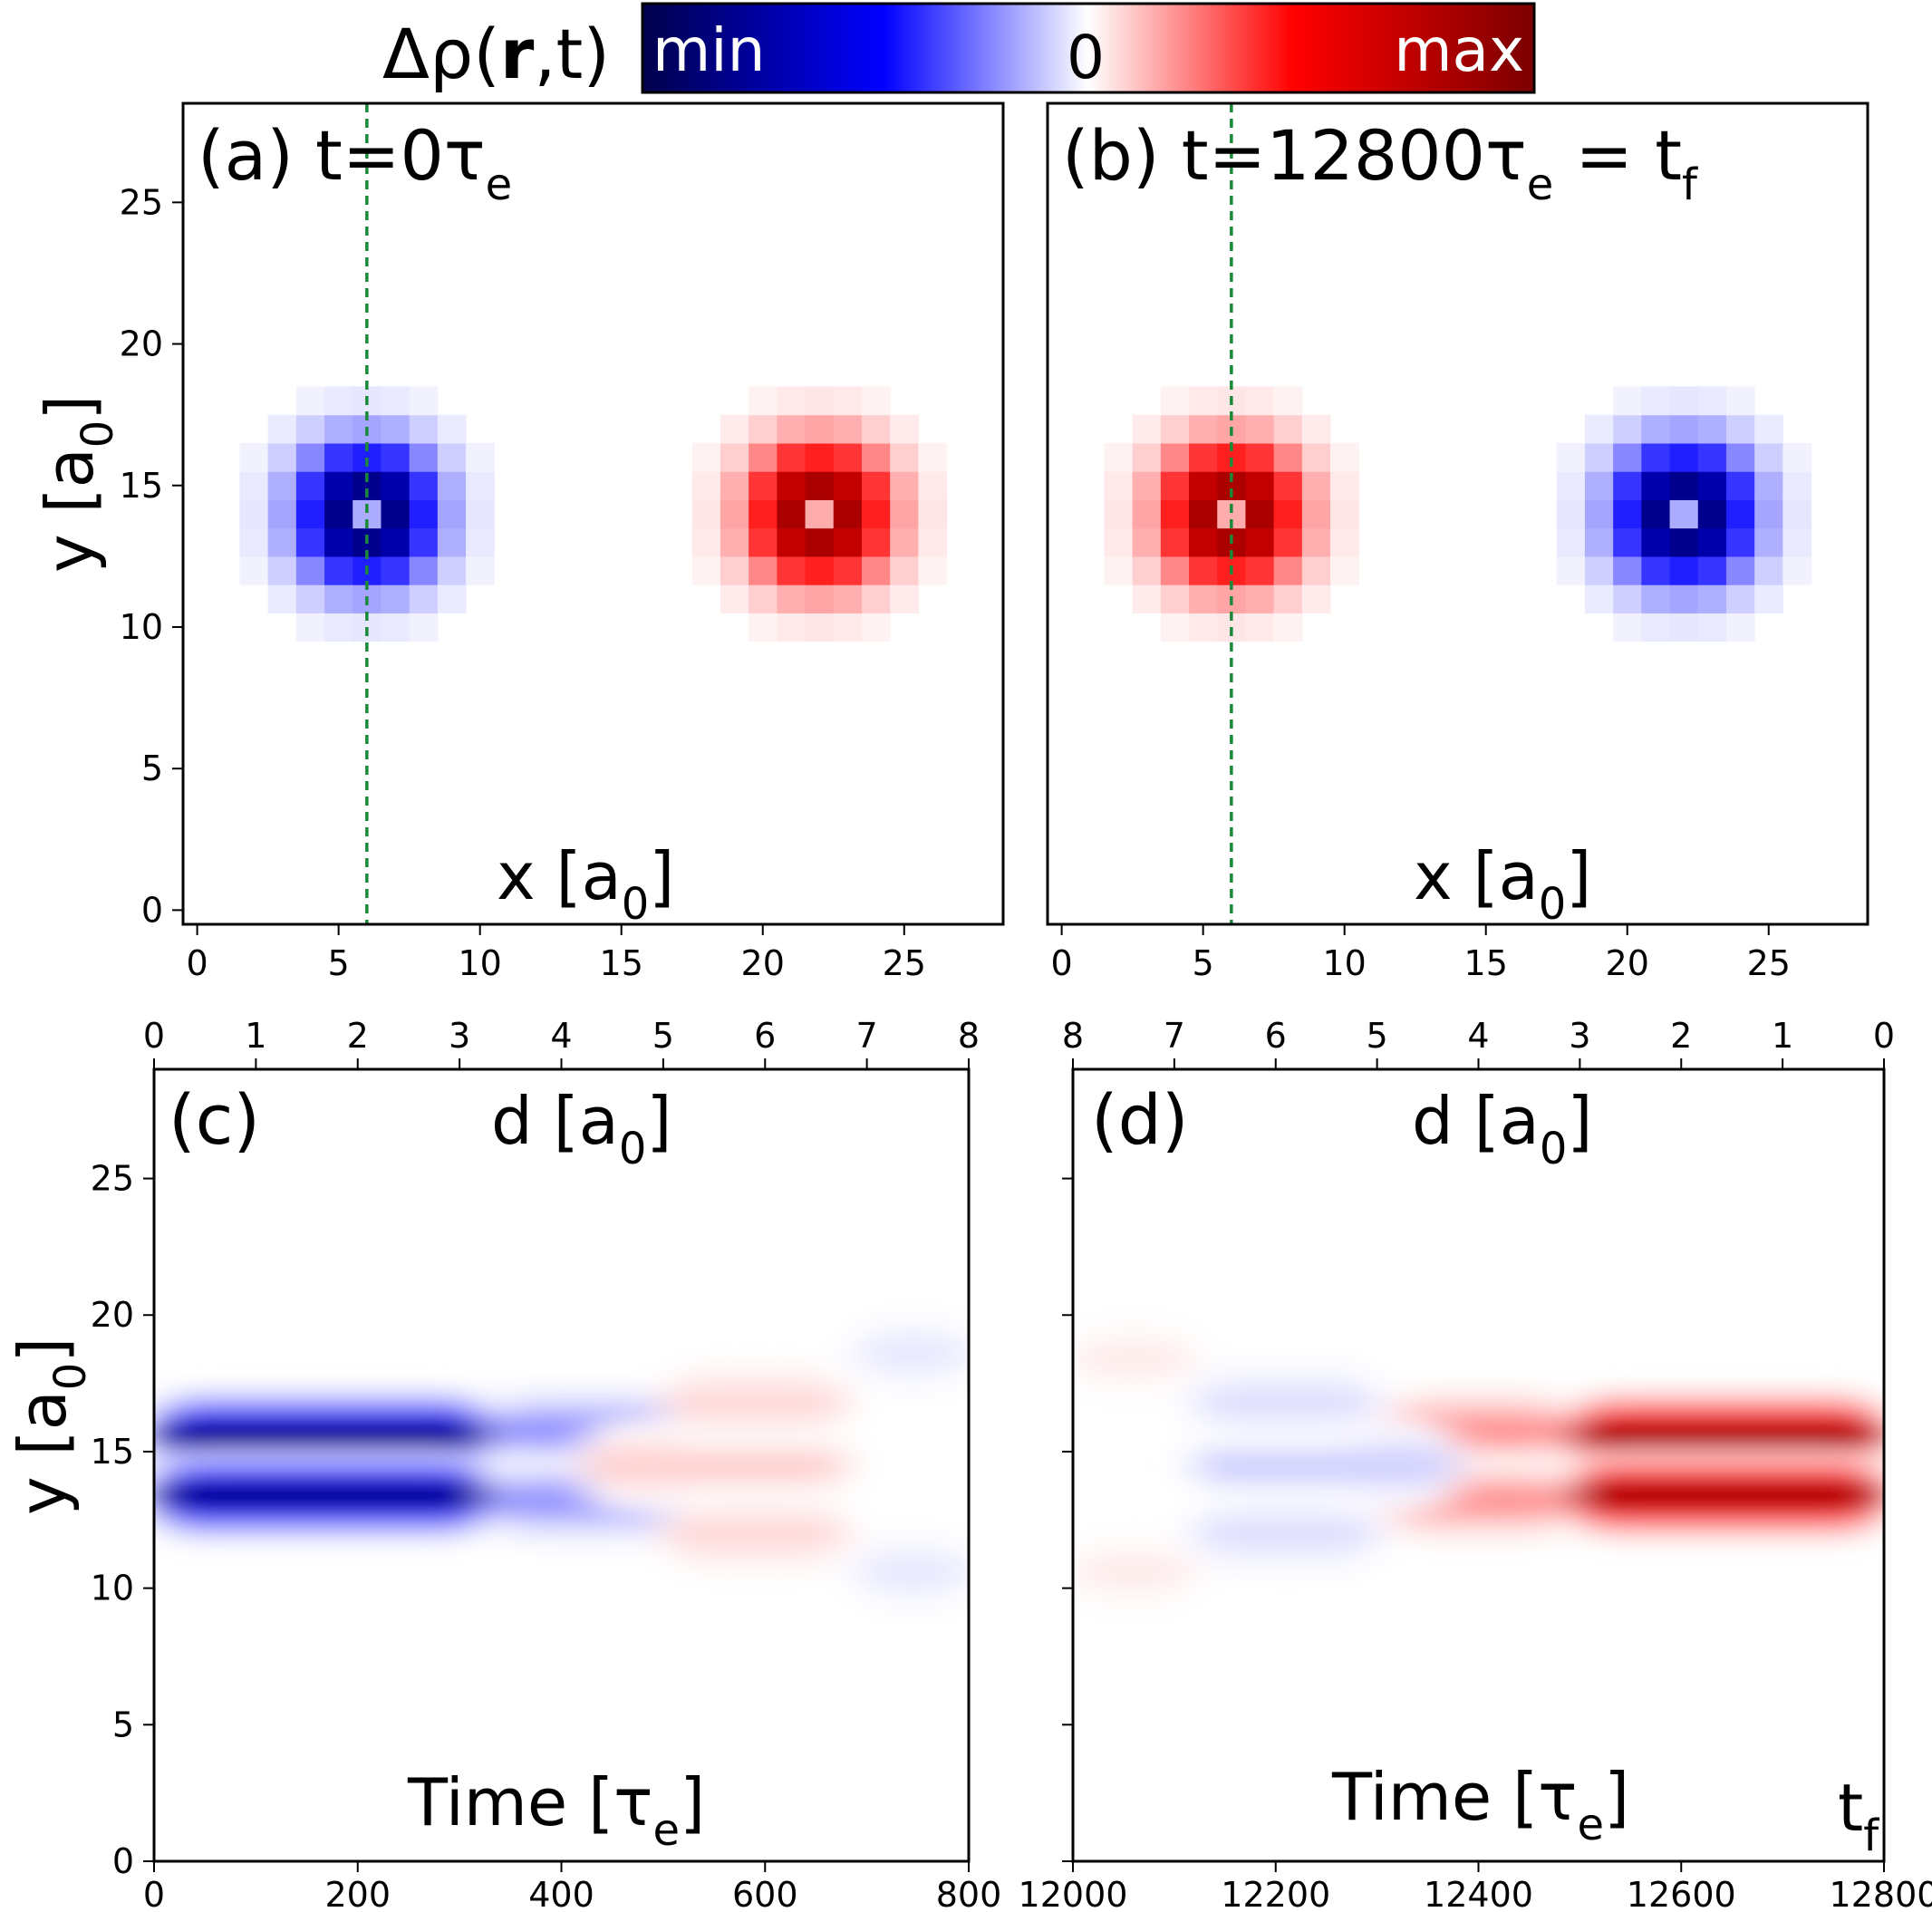 The image size is (1932, 1912). I want to click on heatmap-c, so click(561, 1462).